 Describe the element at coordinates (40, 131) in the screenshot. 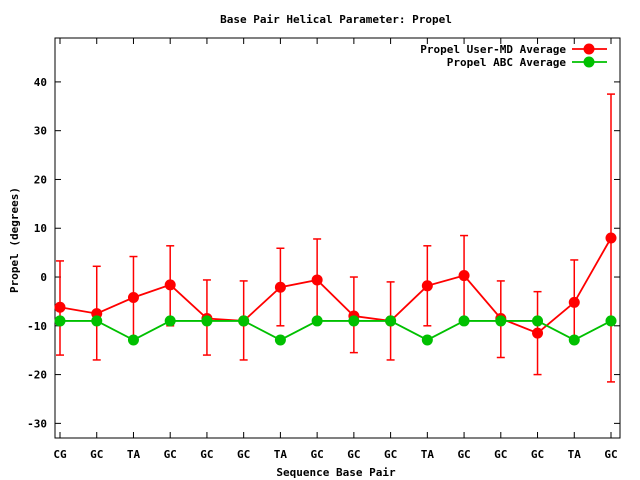

I see `y-tick-label: 30` at that location.